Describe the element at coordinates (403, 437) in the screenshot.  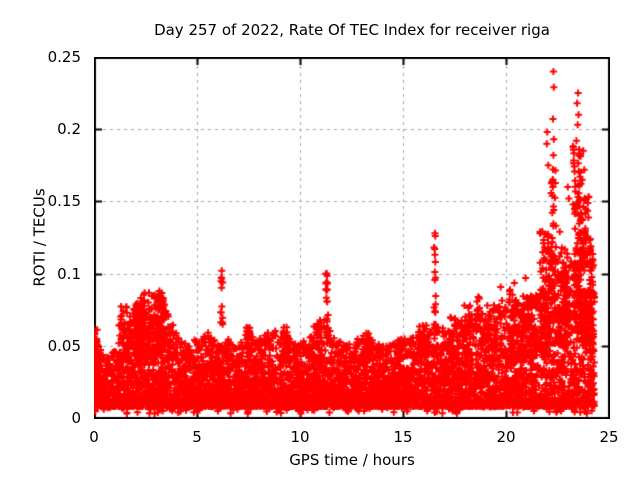
I see `x-tick-label: 15` at that location.